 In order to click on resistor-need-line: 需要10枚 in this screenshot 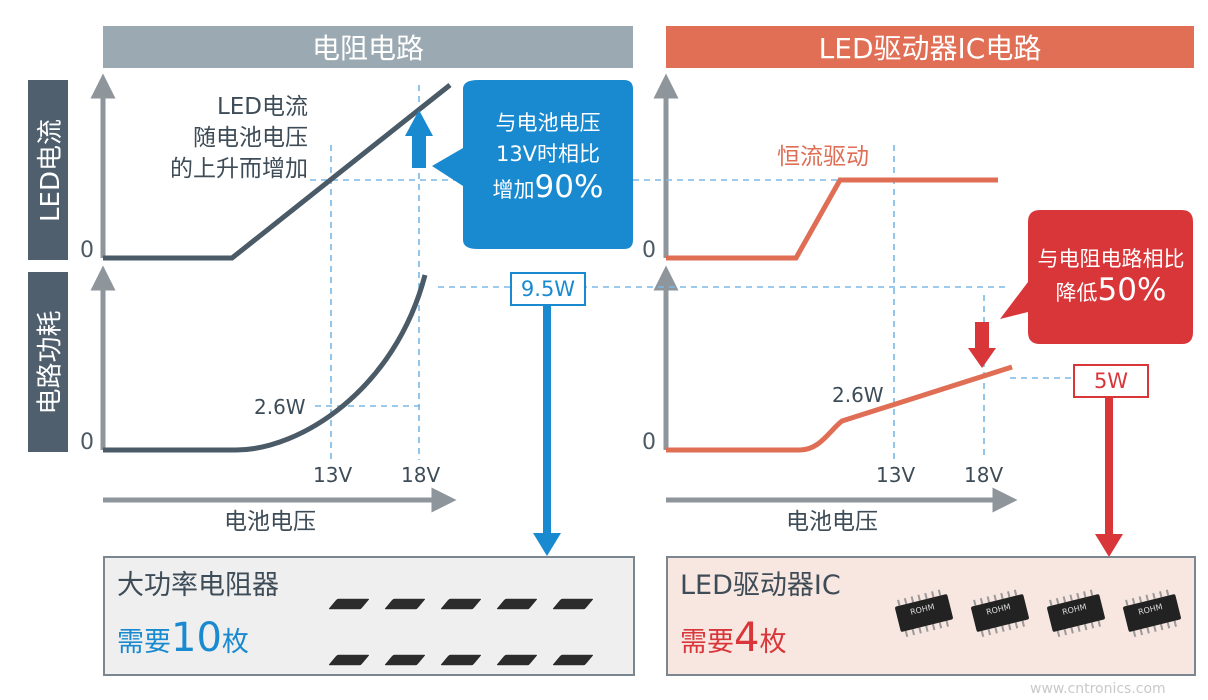, I will do `click(183, 638)`.